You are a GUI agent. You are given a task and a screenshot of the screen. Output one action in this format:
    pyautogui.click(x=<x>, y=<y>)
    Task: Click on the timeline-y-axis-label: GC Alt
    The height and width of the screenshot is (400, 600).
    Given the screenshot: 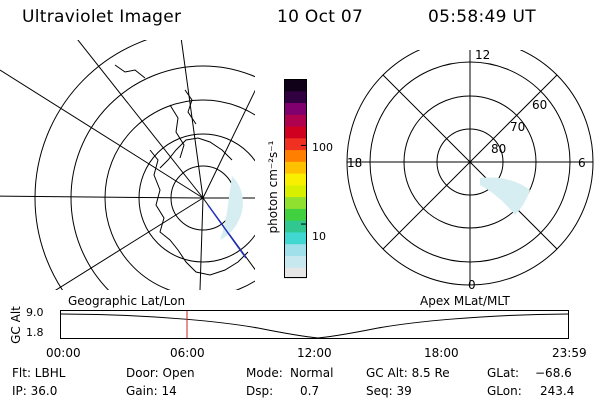 What is the action you would take?
    pyautogui.click(x=16, y=325)
    